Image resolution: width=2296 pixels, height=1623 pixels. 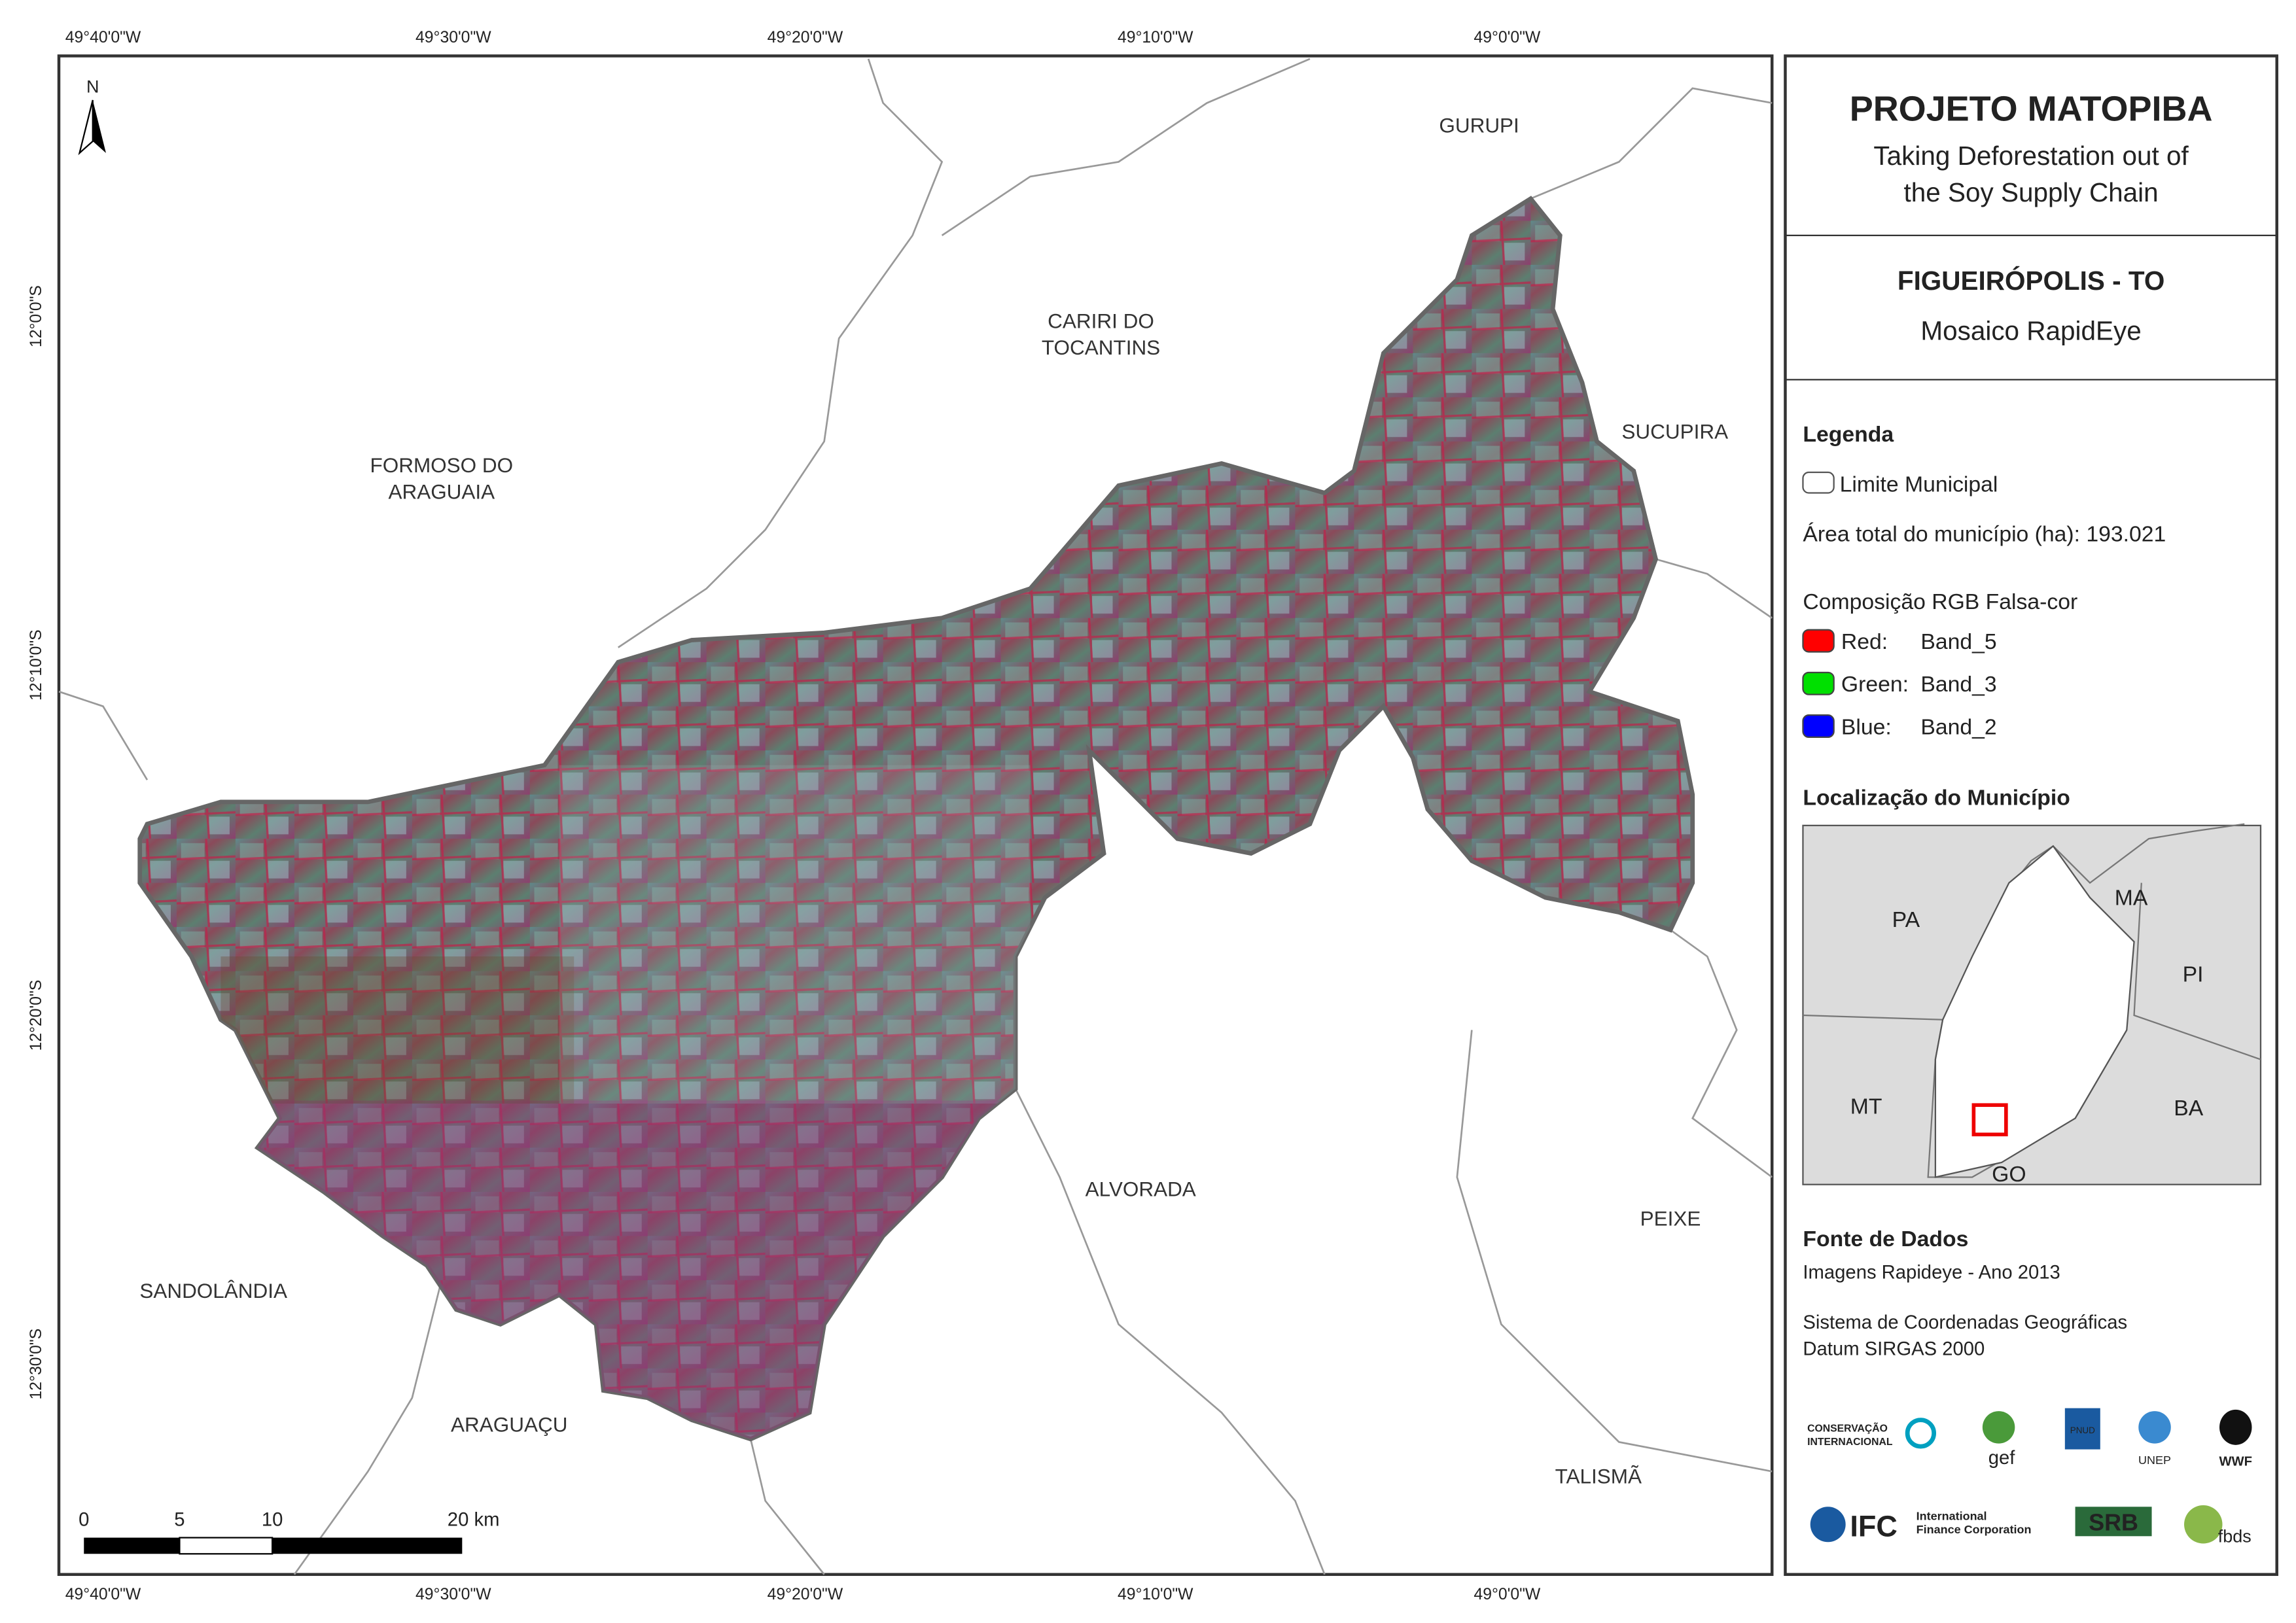 What do you see at coordinates (1141, 1190) in the screenshot?
I see `place-label: ALVORADA` at bounding box center [1141, 1190].